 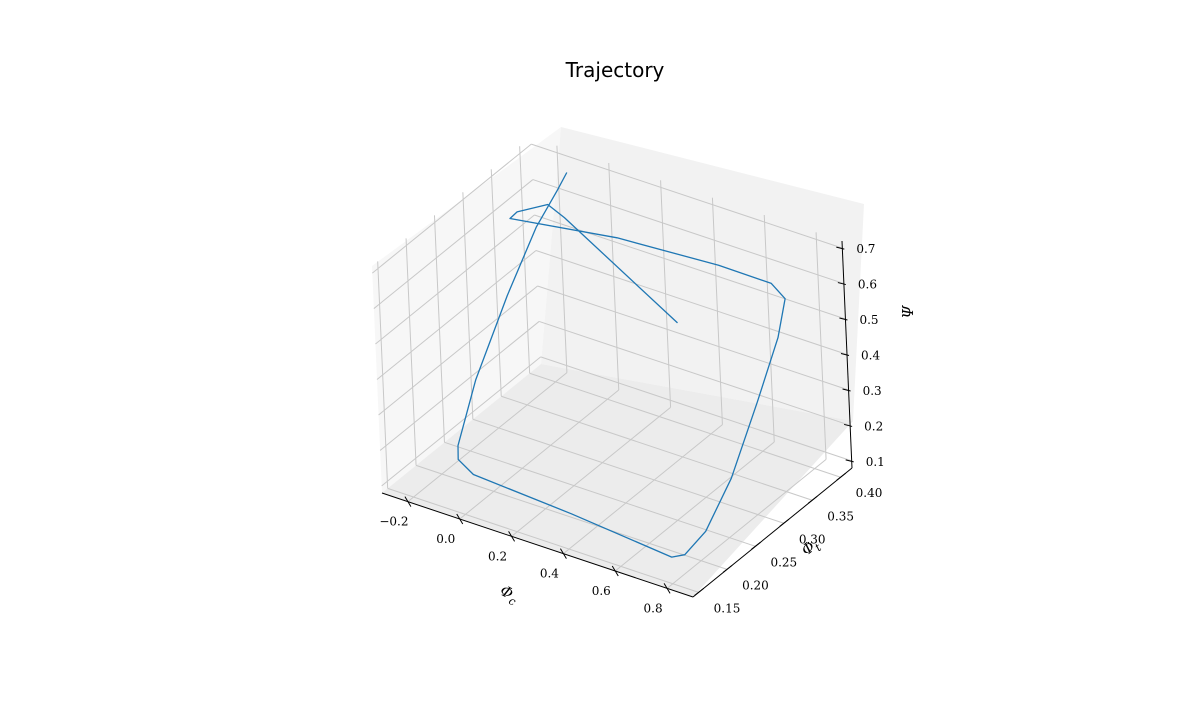 I want to click on back-pane, so click(x=702, y=274).